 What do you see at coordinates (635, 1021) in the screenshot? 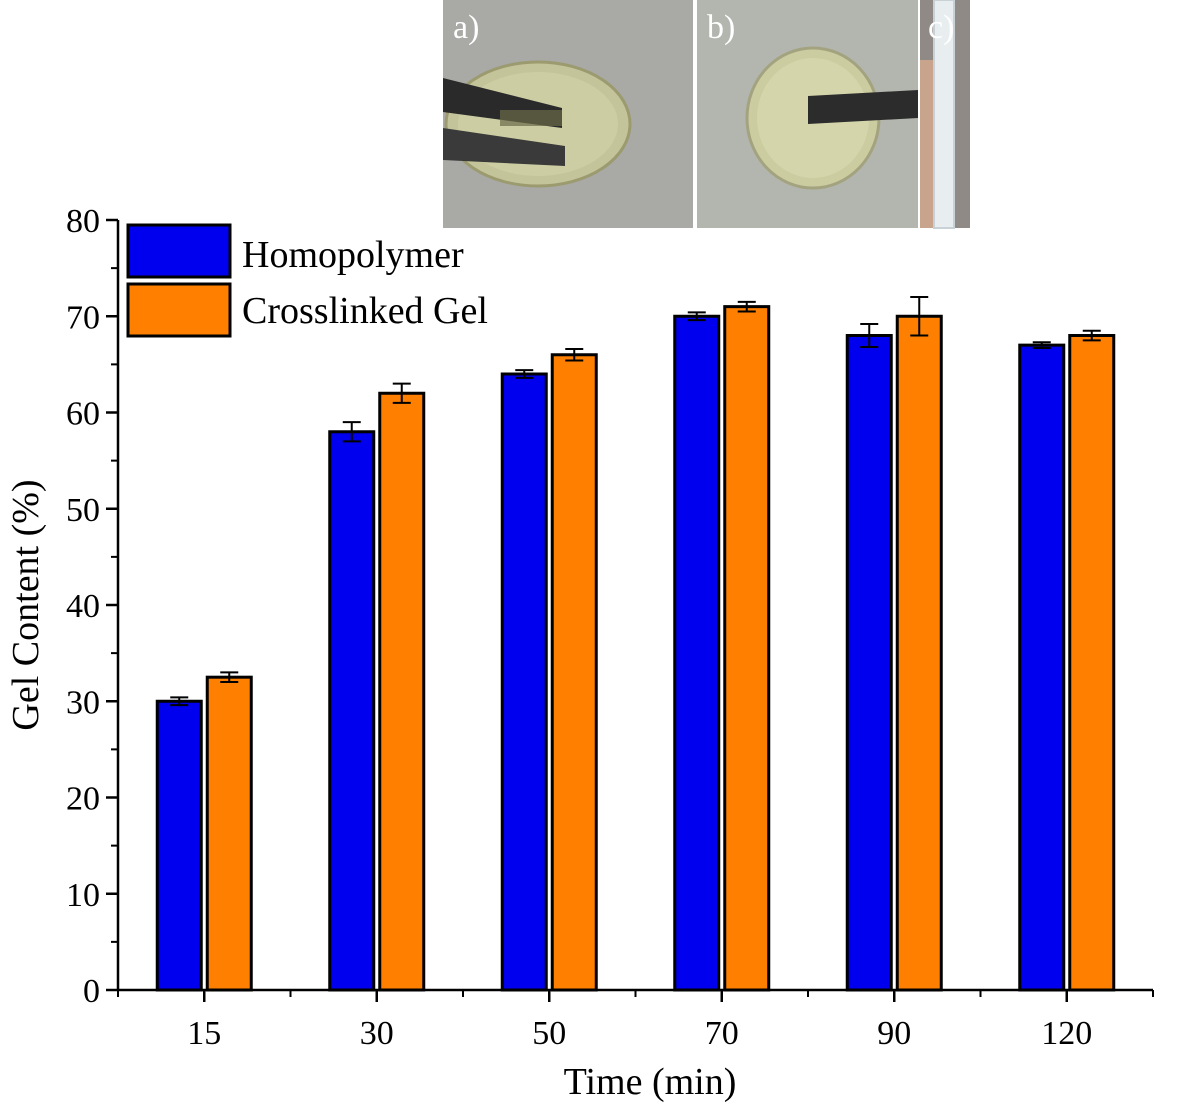
I see `x-axis-ticks: 15 30 50 70 90 120` at bounding box center [635, 1021].